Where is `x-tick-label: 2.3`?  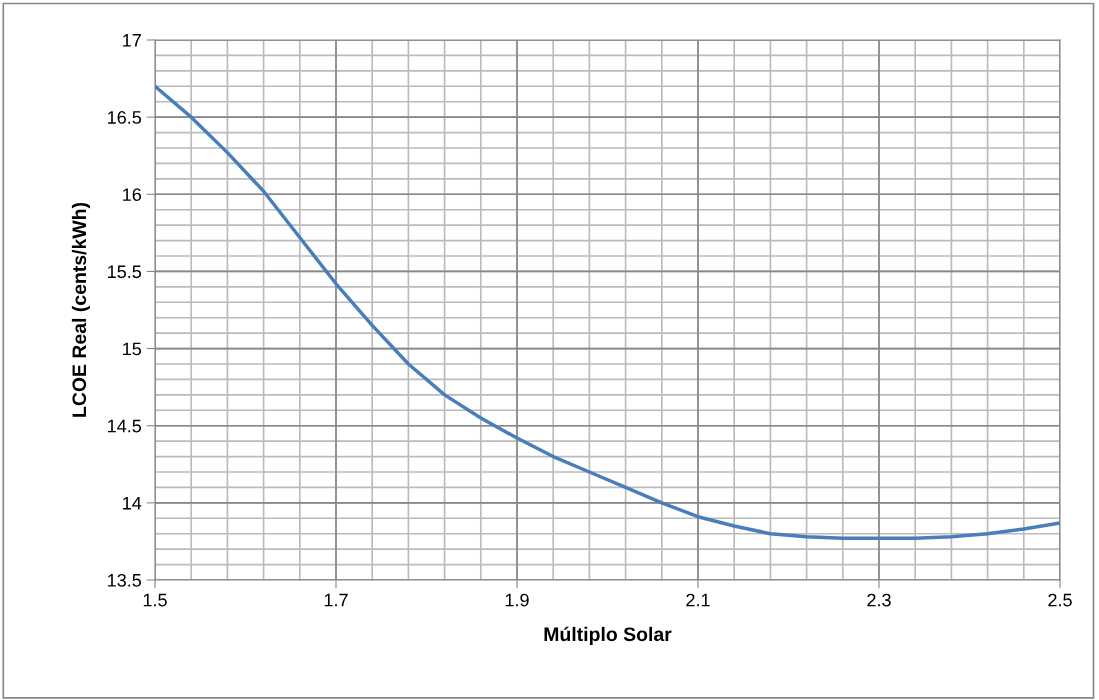 x-tick-label: 2.3 is located at coordinates (879, 600).